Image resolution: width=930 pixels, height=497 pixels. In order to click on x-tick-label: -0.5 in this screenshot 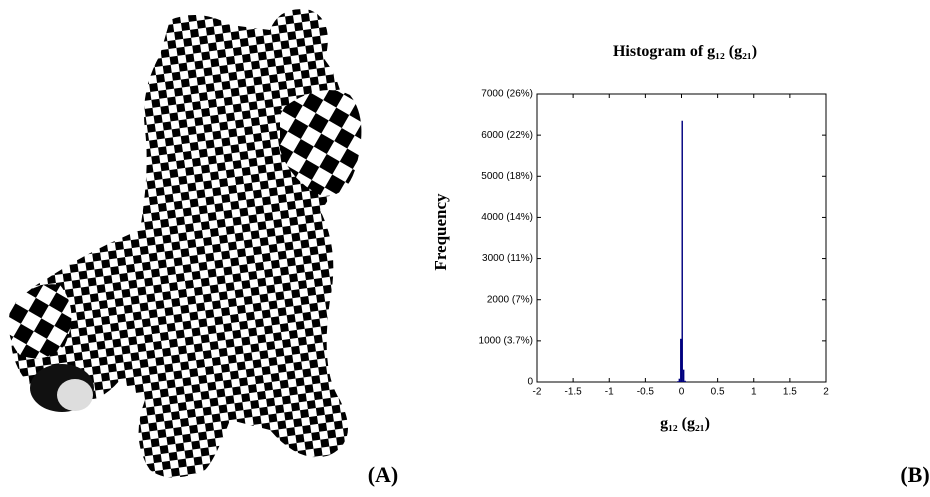, I will do `click(646, 392)`.